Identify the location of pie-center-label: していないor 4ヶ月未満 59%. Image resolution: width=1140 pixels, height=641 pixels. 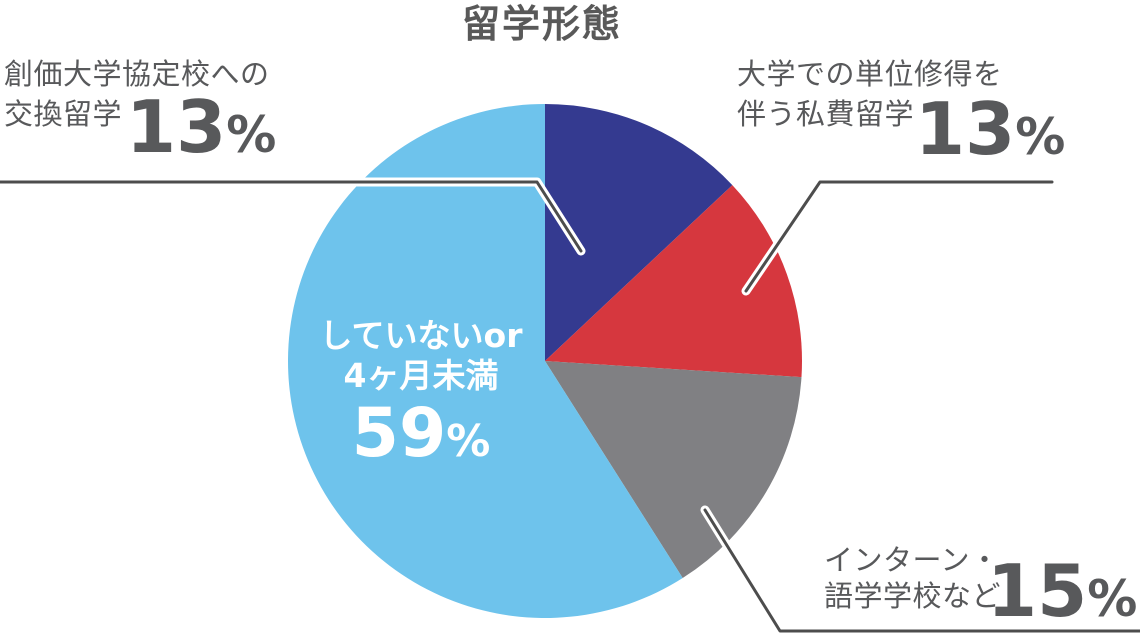
(421, 398).